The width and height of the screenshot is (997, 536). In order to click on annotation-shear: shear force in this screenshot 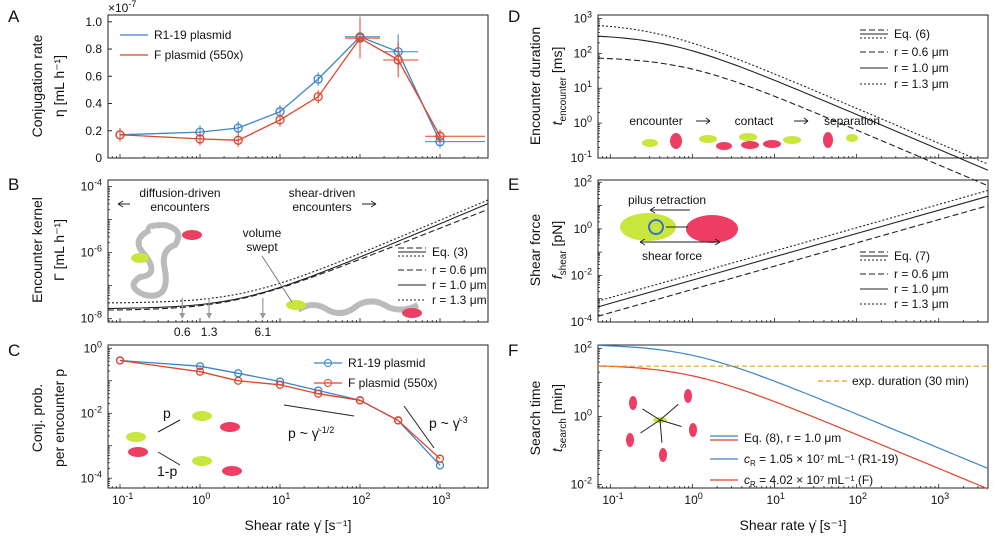, I will do `click(672, 256)`.